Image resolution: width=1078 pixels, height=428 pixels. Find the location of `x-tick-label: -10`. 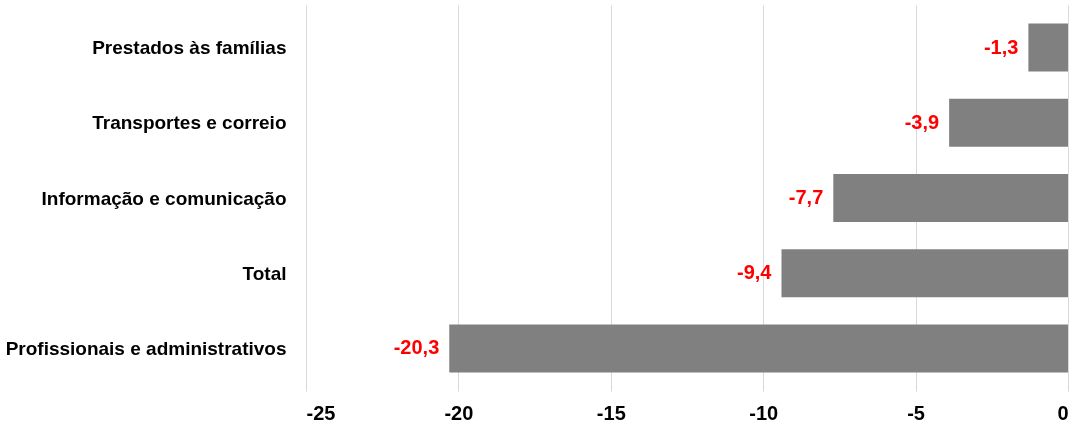

x-tick-label: -10 is located at coordinates (764, 412).